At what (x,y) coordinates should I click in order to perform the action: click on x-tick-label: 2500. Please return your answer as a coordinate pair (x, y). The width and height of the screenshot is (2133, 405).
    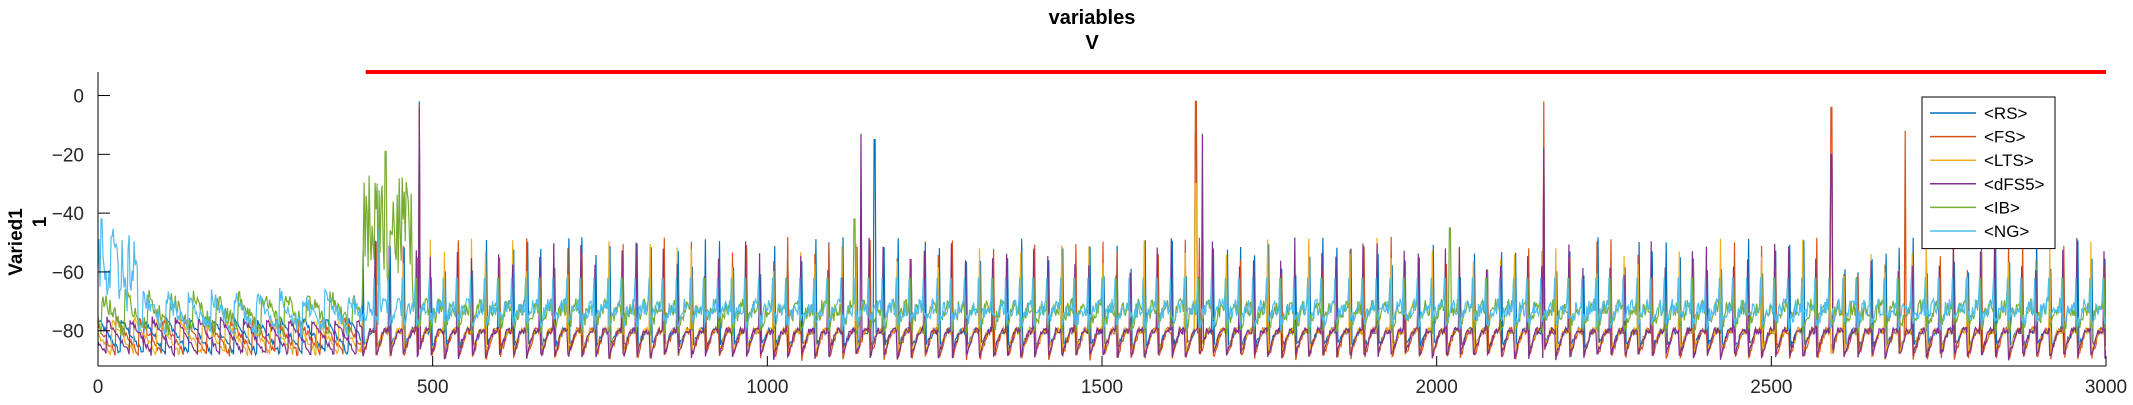
    Looking at the image, I should click on (1771, 387).